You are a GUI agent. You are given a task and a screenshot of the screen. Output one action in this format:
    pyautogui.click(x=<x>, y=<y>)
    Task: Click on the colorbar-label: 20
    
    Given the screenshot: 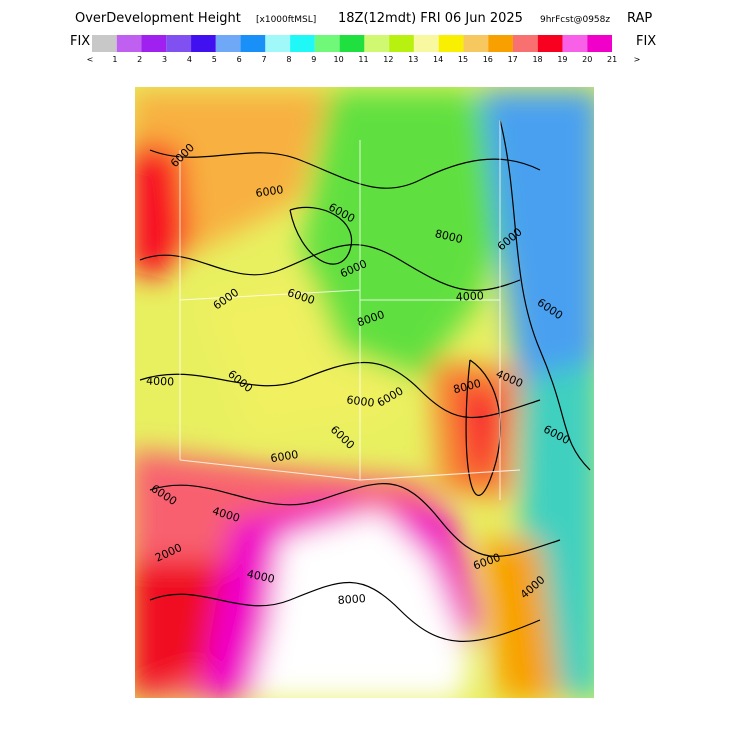 What is the action you would take?
    pyautogui.click(x=587, y=59)
    